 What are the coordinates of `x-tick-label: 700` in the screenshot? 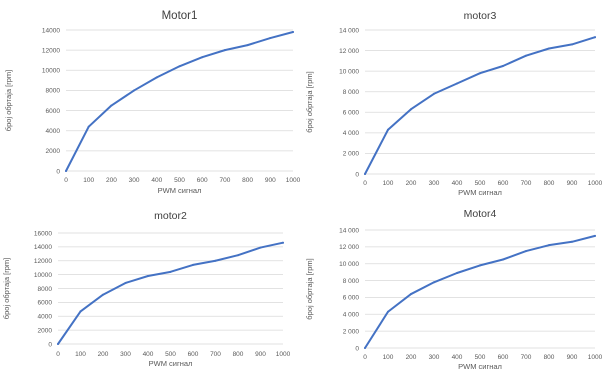 It's located at (526, 183).